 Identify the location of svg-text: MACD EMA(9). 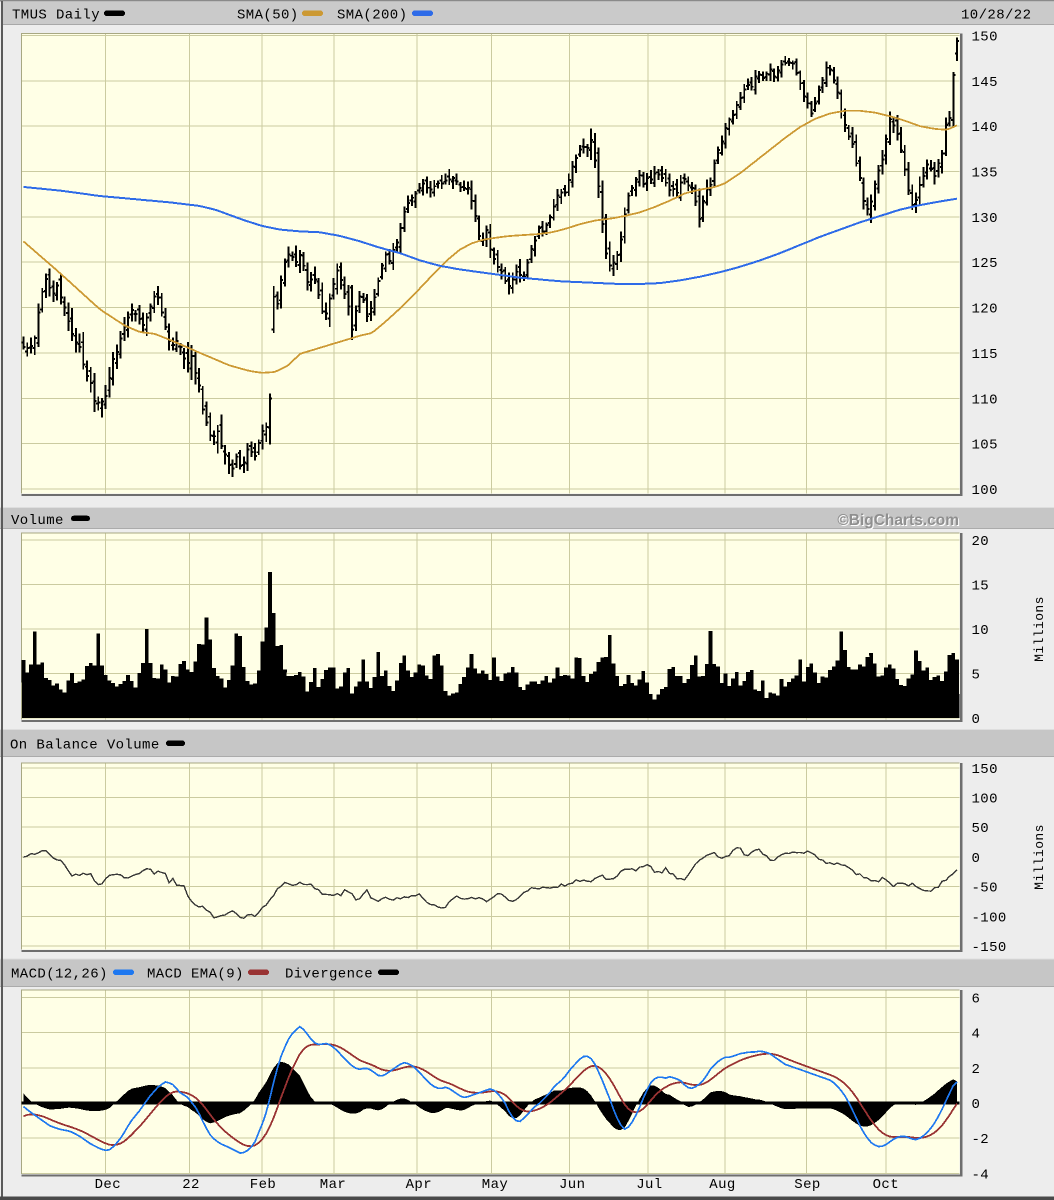
(195, 975).